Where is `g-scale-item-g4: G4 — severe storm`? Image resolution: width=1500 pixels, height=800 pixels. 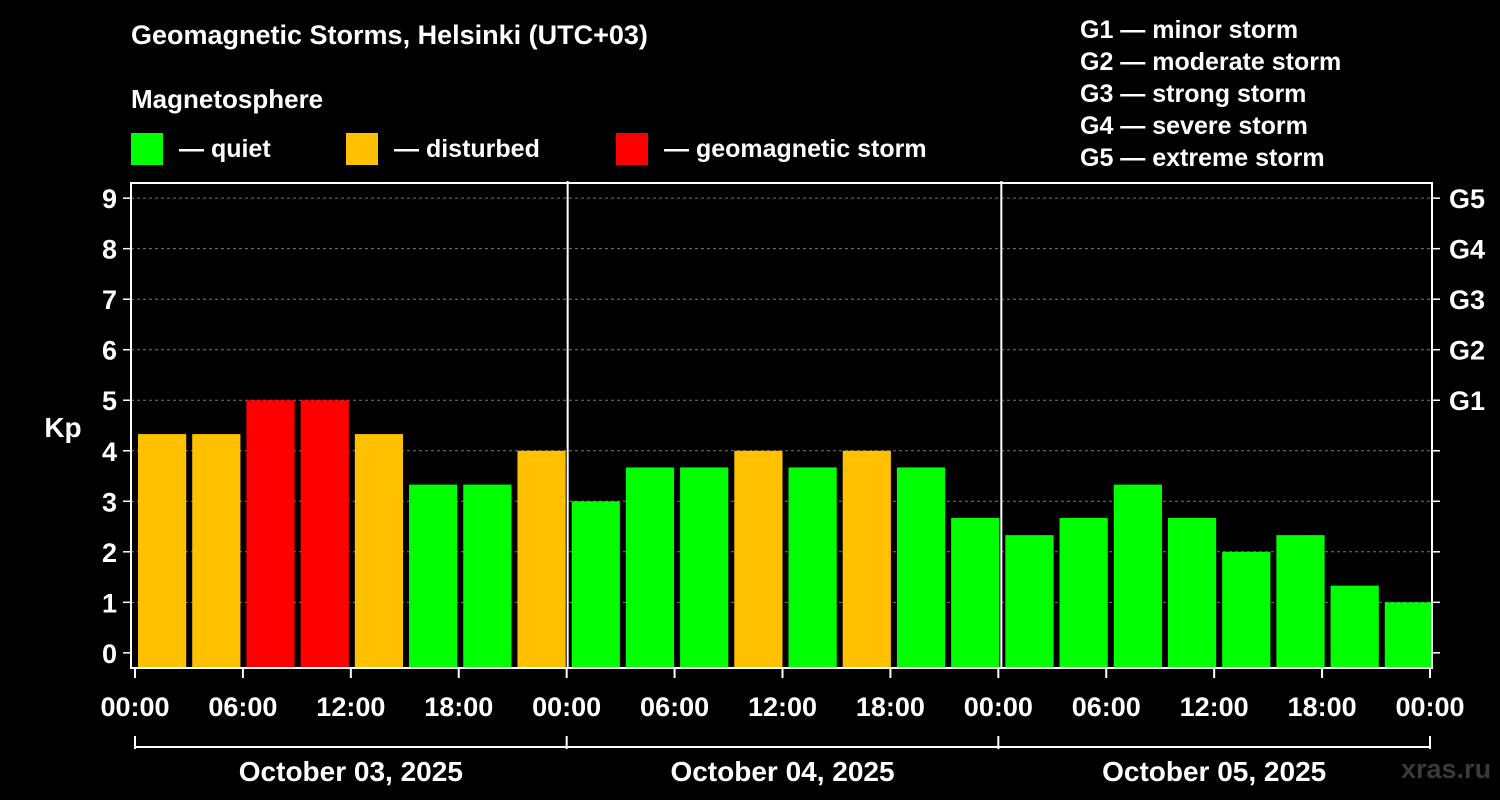
g-scale-item-g4: G4 — severe storm is located at coordinates (1194, 126).